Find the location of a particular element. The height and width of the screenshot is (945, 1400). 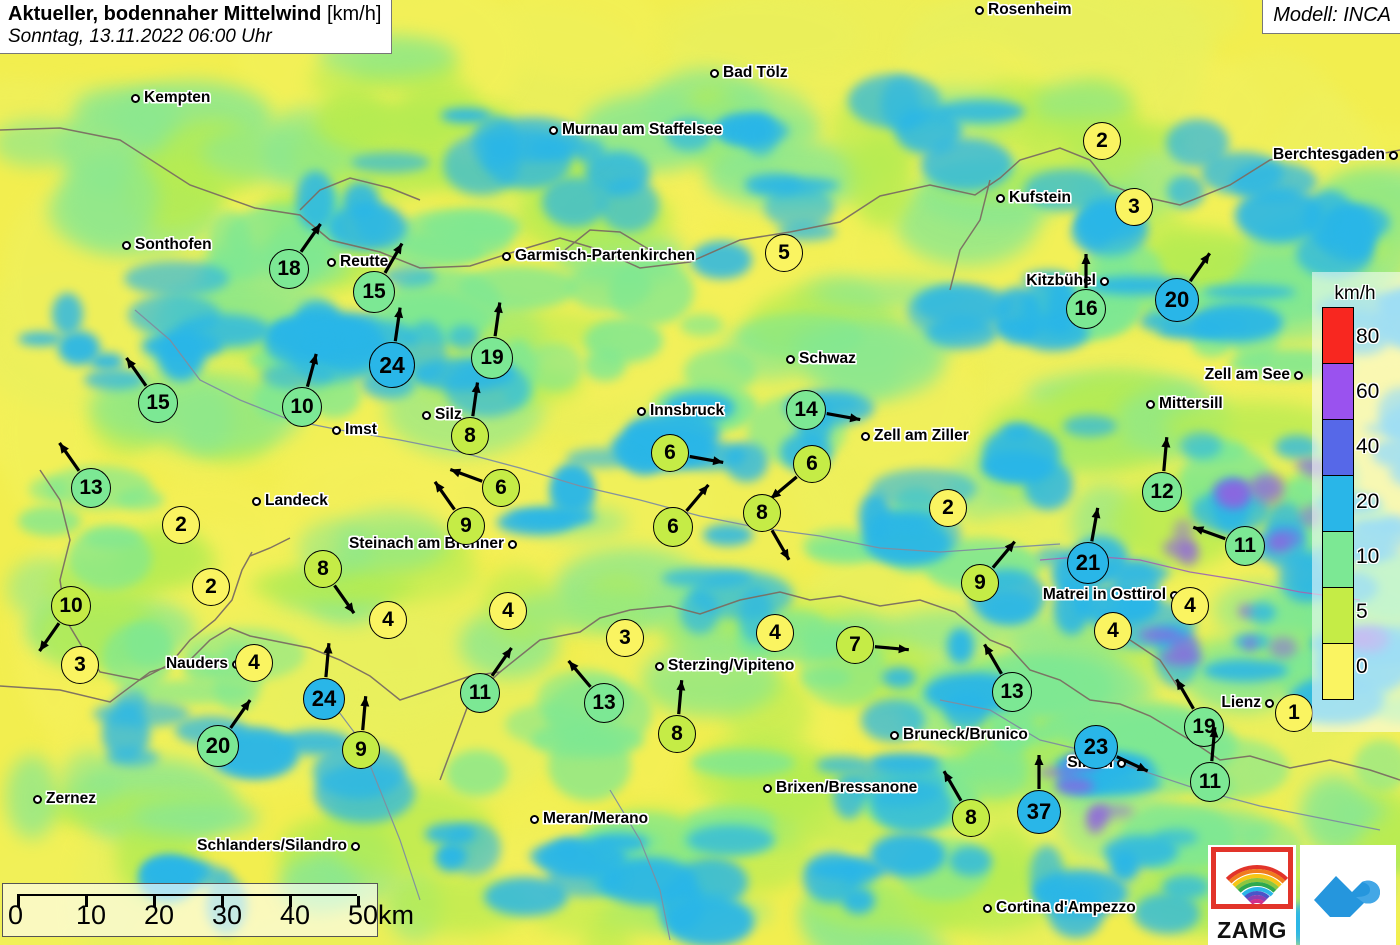

city-name: Kitzbühel is located at coordinates (1061, 280).